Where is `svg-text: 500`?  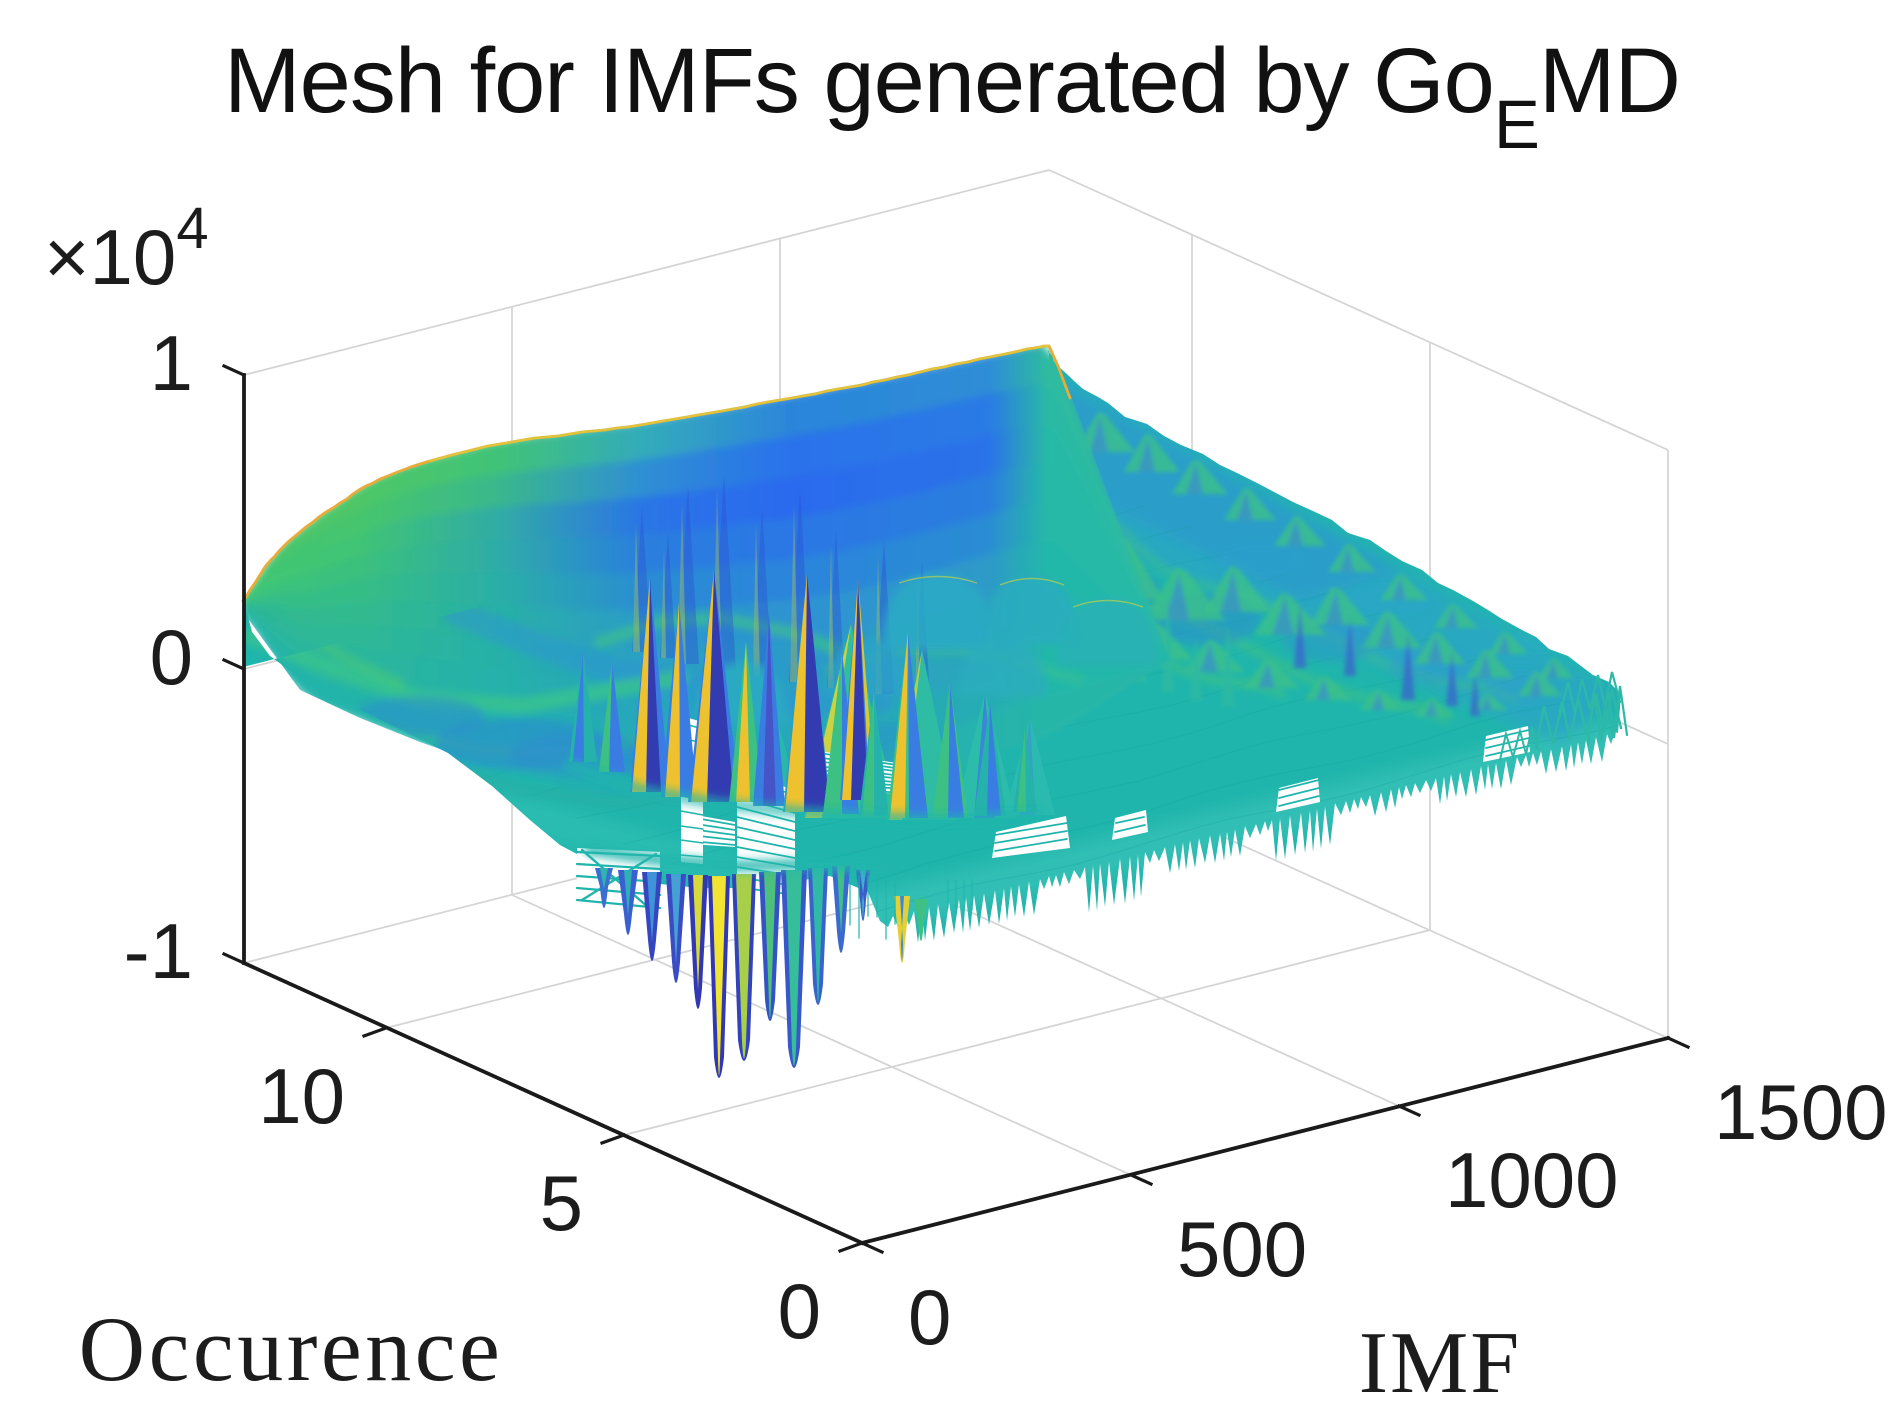 svg-text: 500 is located at coordinates (1242, 1249).